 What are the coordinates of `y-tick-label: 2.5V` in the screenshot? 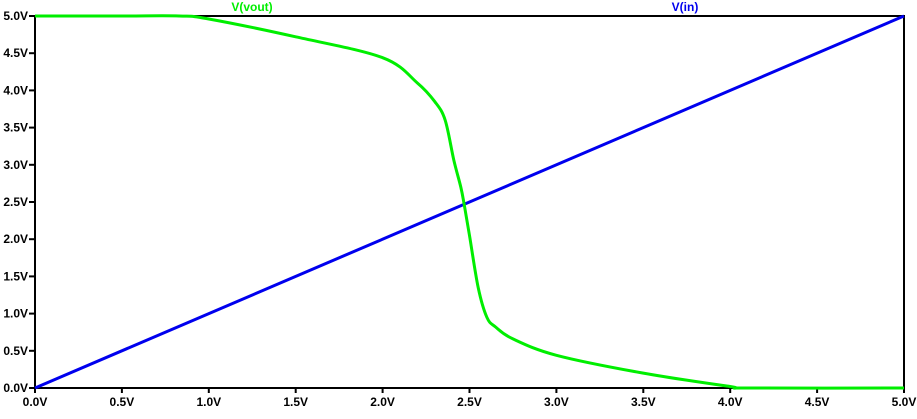 It's located at (15, 202).